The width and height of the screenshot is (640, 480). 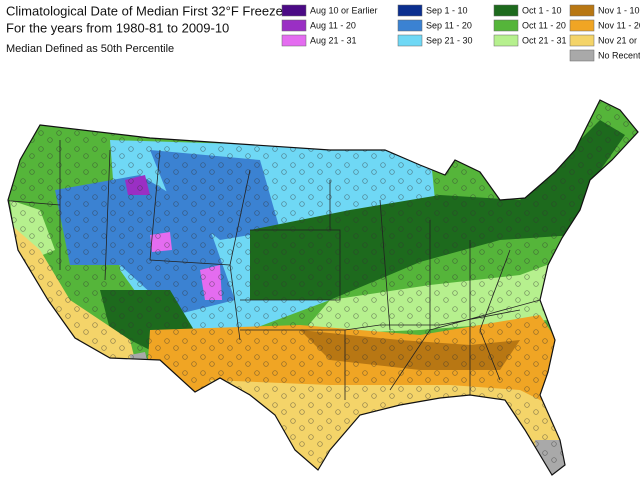 What do you see at coordinates (544, 25) in the screenshot?
I see `legend-label: Oct 11 - 20` at bounding box center [544, 25].